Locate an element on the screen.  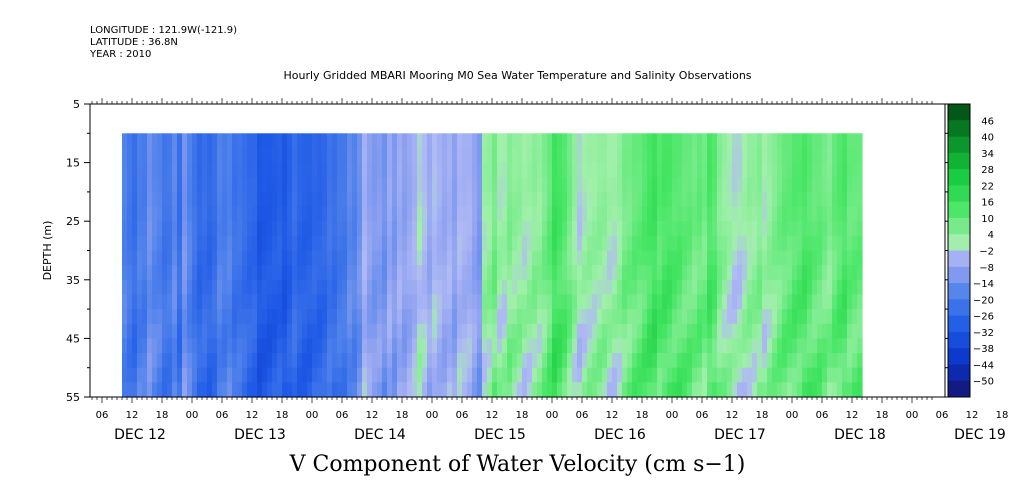
x-hour-label: 18 is located at coordinates (882, 415).